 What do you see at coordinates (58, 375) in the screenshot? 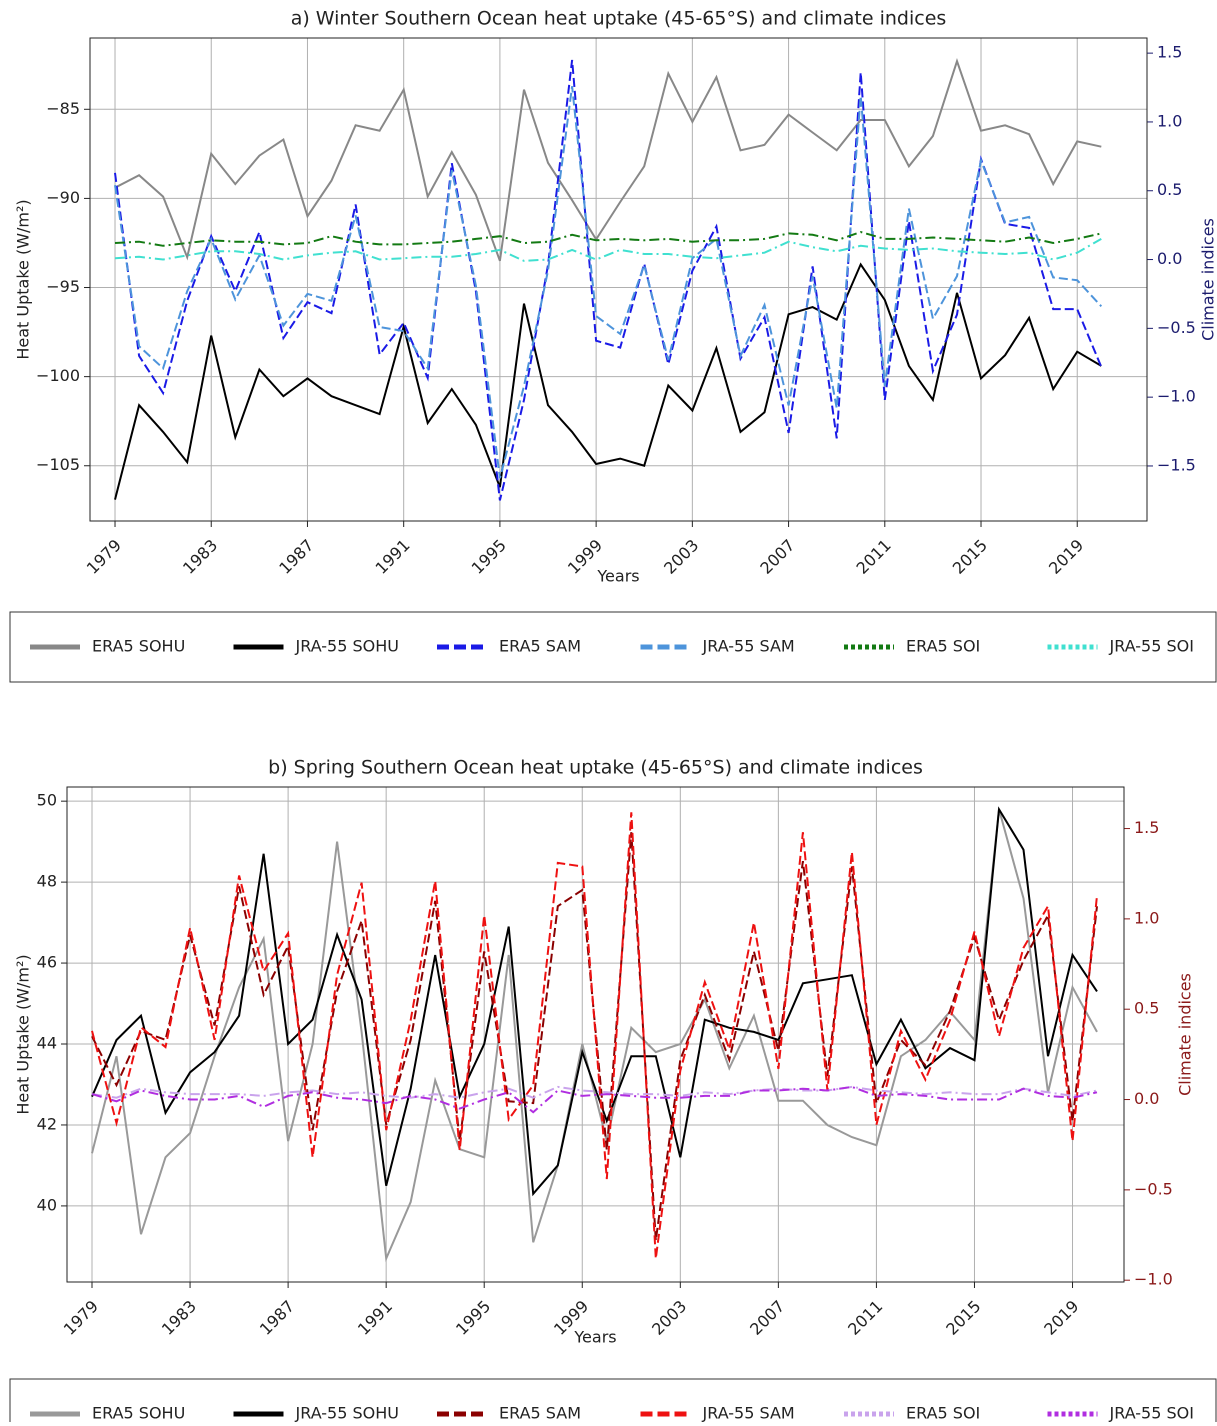
I see `y-tick-label: −100` at bounding box center [58, 375].